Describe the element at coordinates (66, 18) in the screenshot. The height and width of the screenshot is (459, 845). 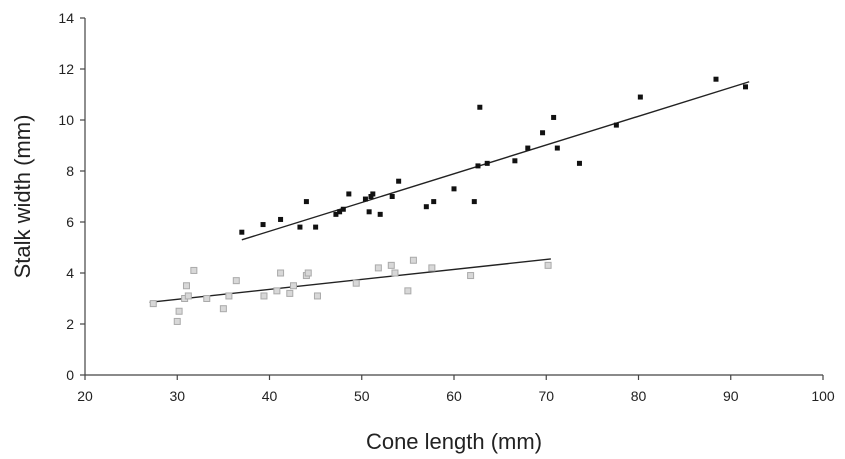
I see `y-tick-label: 14` at that location.